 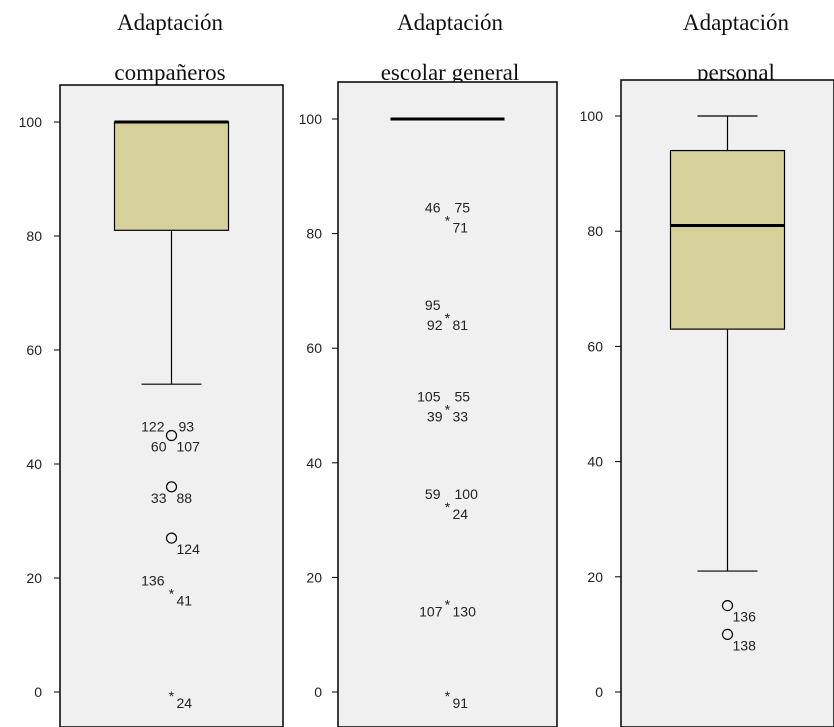 What do you see at coordinates (170, 48) in the screenshot?
I see `chart-1-title: Adaptación compañeros` at bounding box center [170, 48].